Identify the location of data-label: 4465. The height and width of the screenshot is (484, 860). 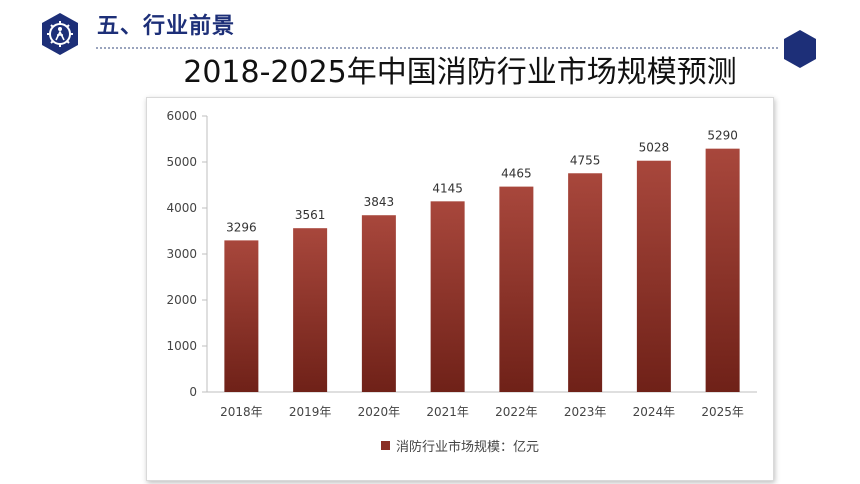
(516, 174).